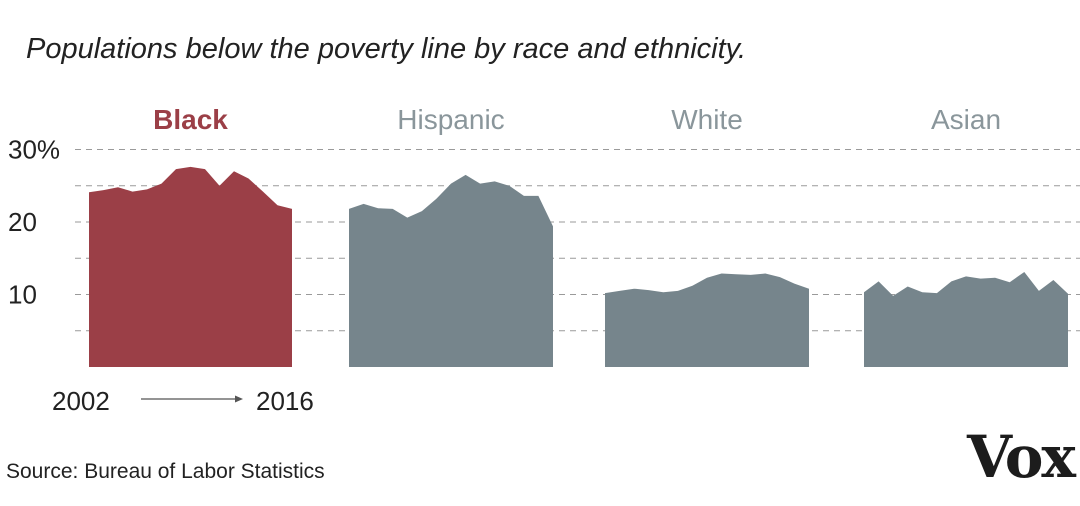  I want to click on area-white, so click(707, 320).